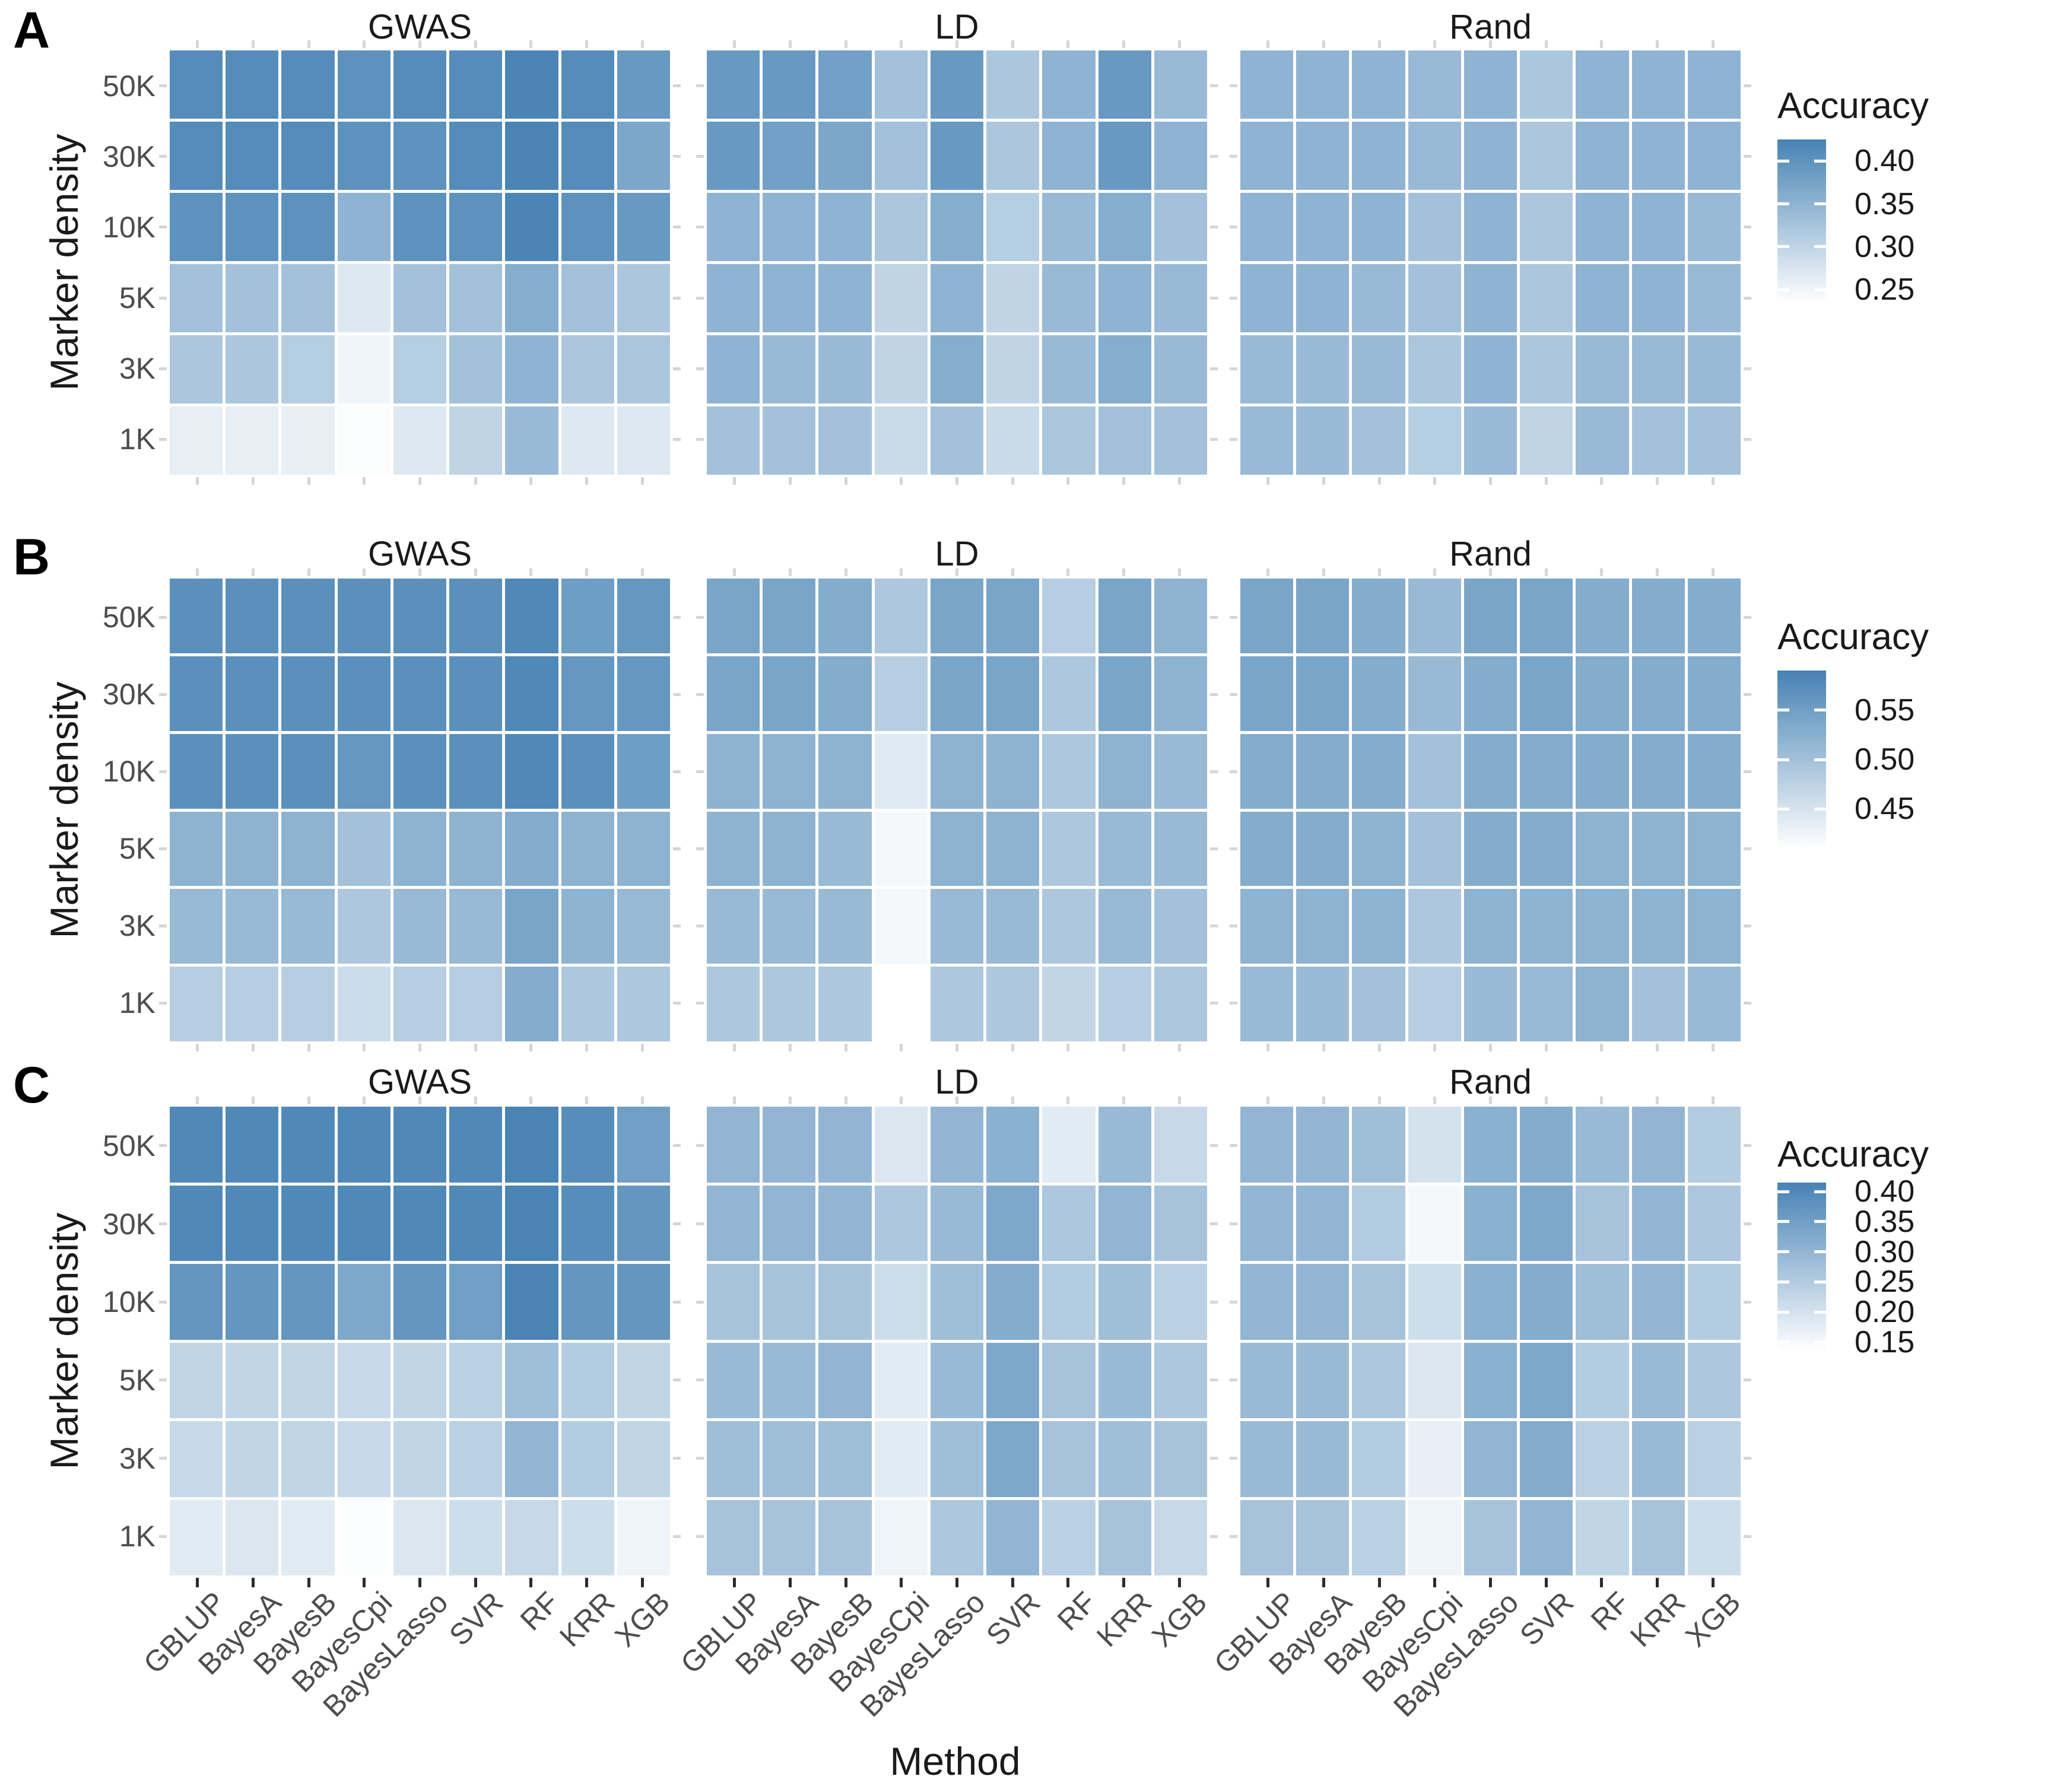 The width and height of the screenshot is (2051, 1792). I want to click on heatmap-cell-A-Rand-3K-SVR, so click(1546, 369).